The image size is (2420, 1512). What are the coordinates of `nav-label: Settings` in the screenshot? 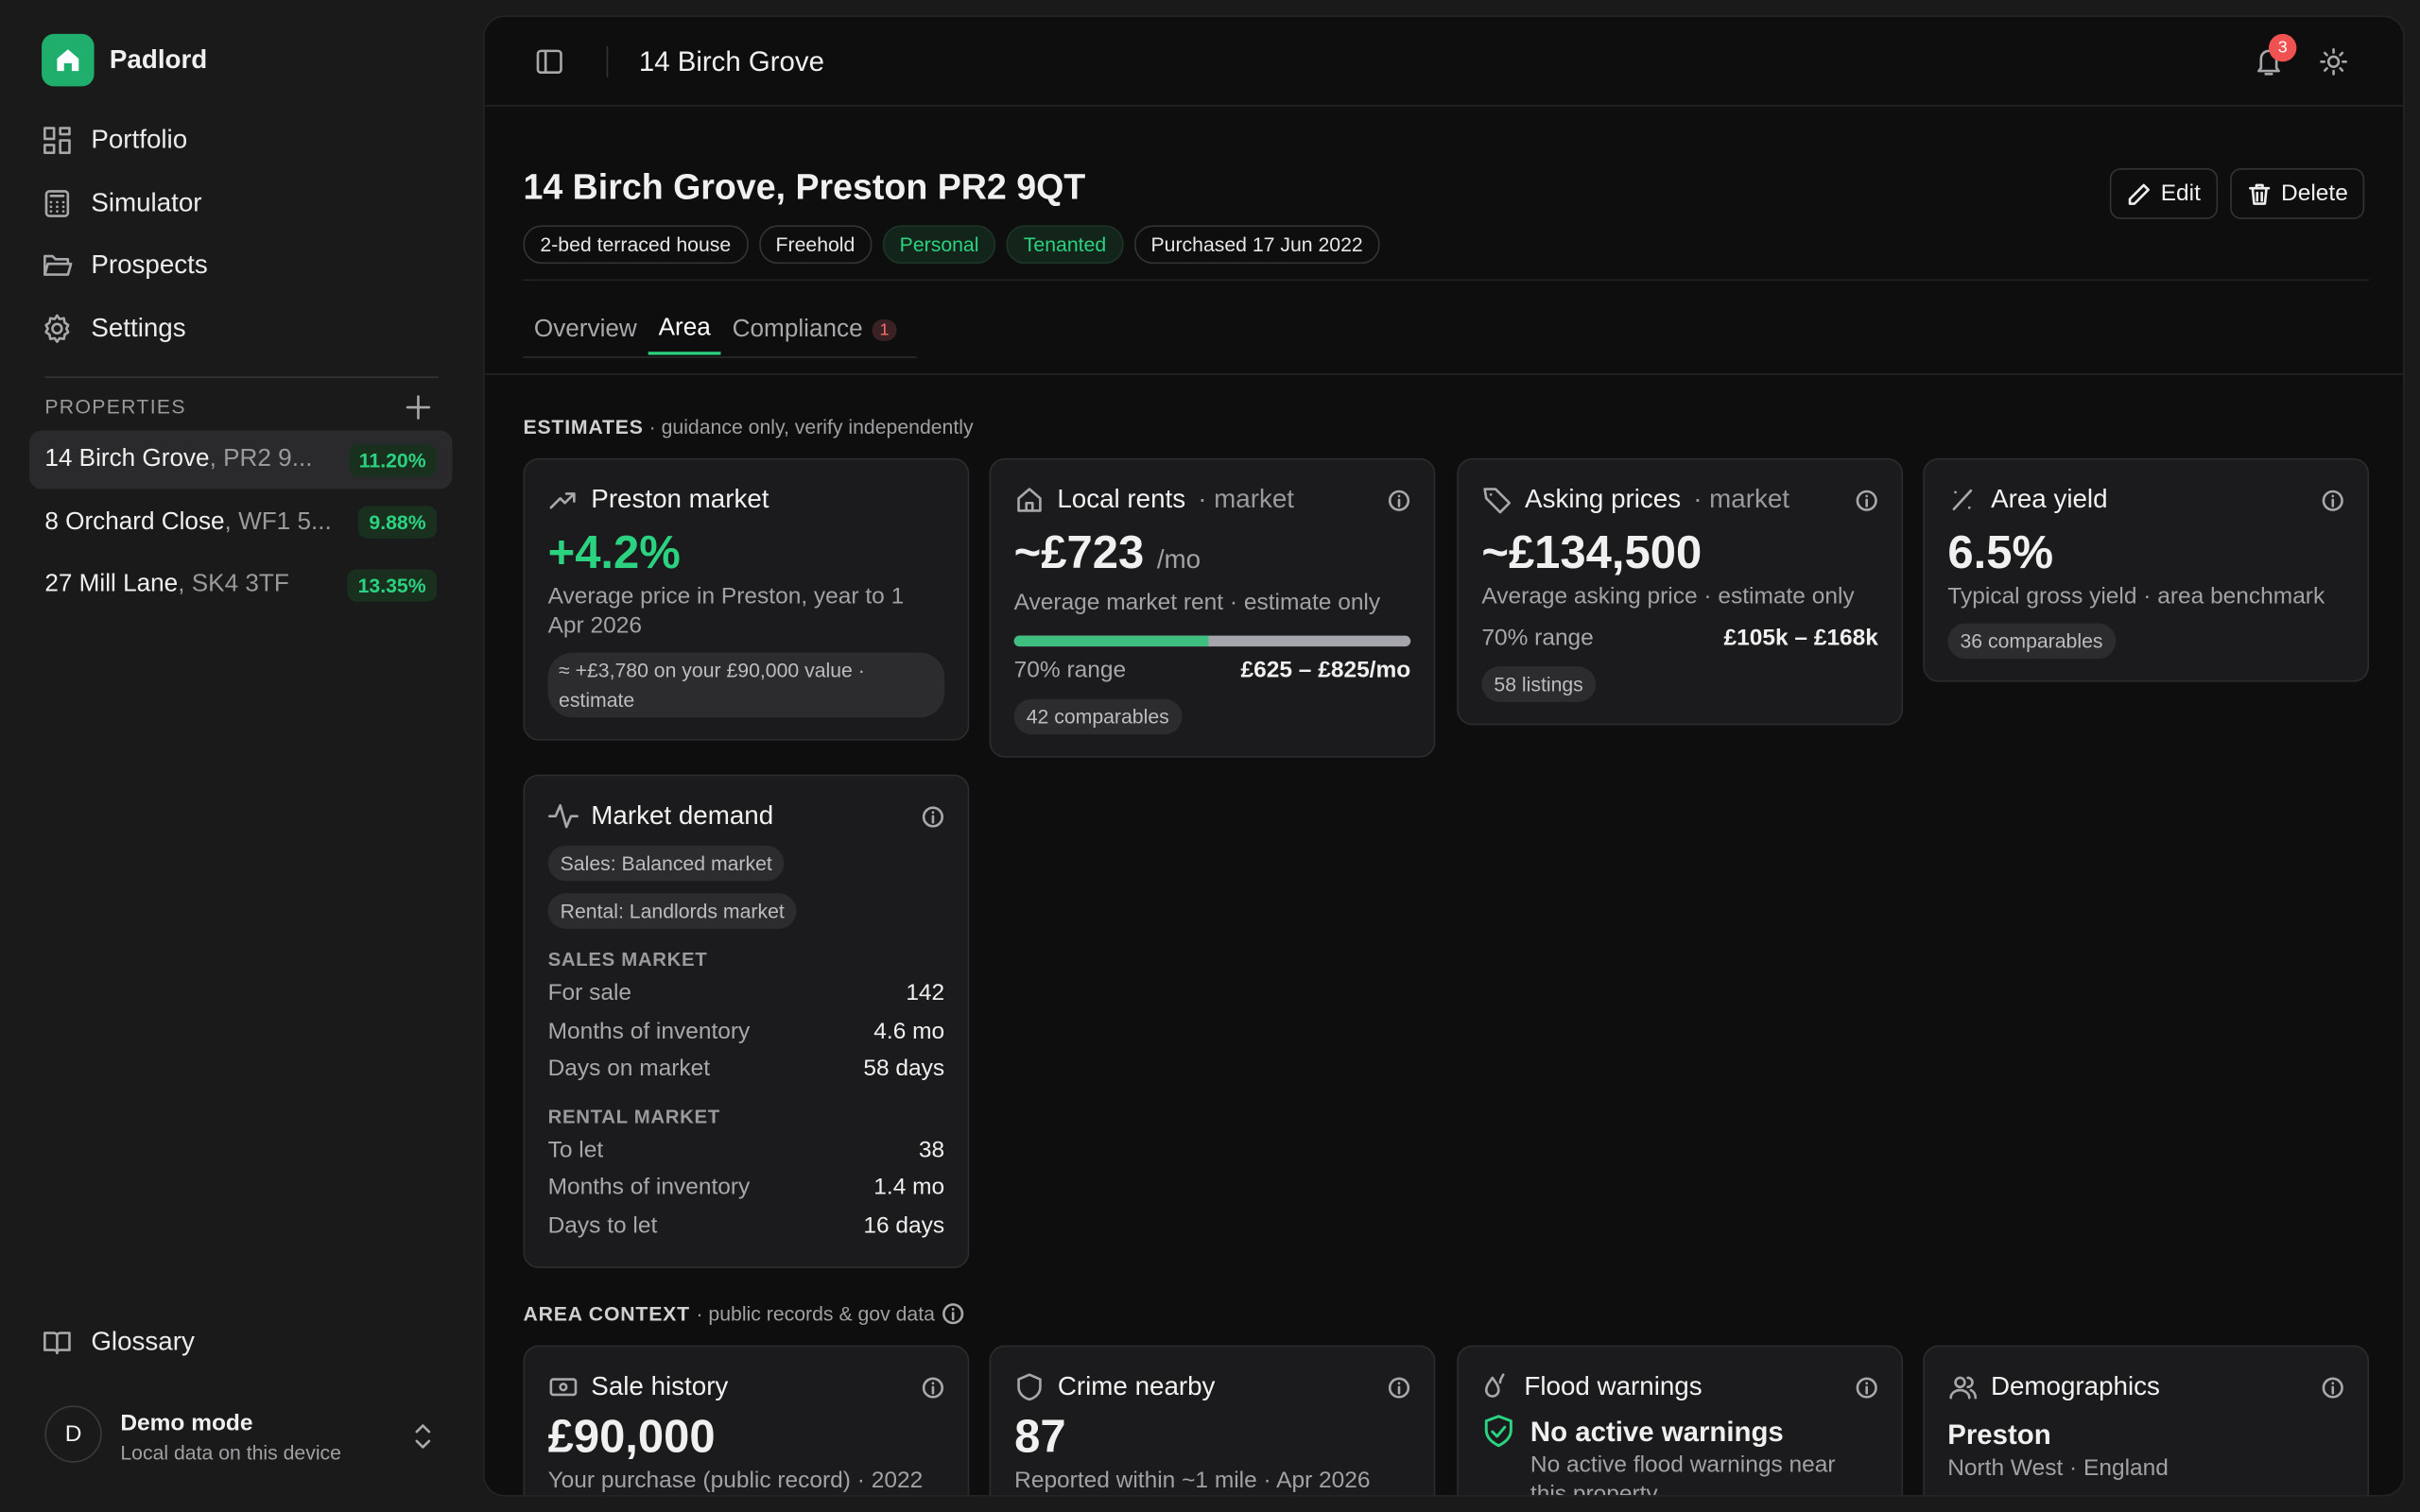 It's located at (138, 327).